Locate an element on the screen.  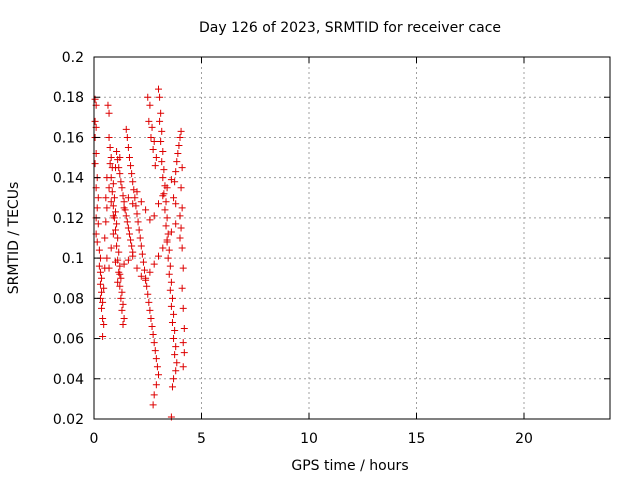
data-points is located at coordinates (139, 253).